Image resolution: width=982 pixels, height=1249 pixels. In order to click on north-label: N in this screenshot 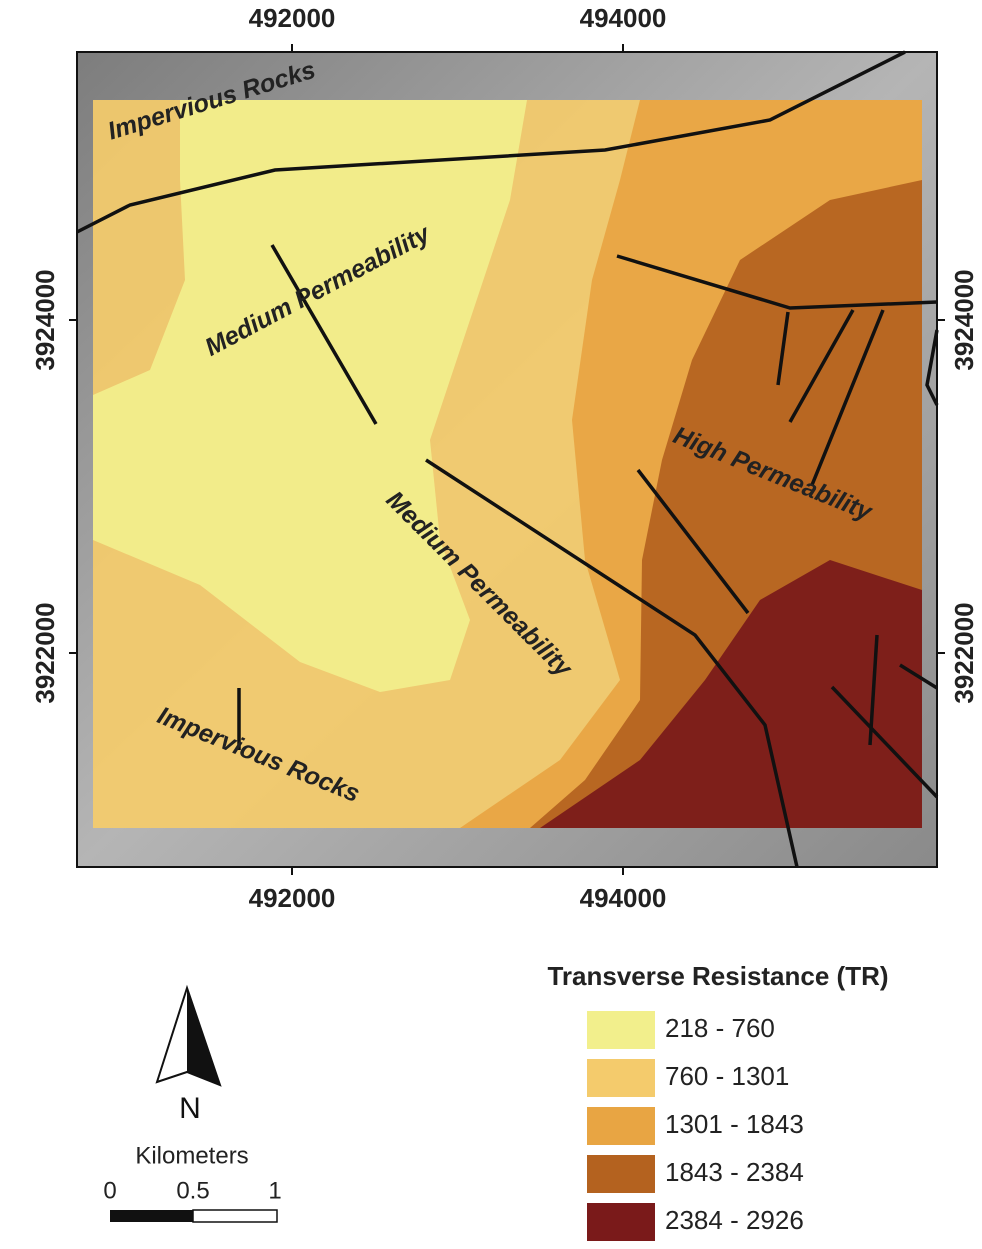, I will do `click(190, 1108)`.